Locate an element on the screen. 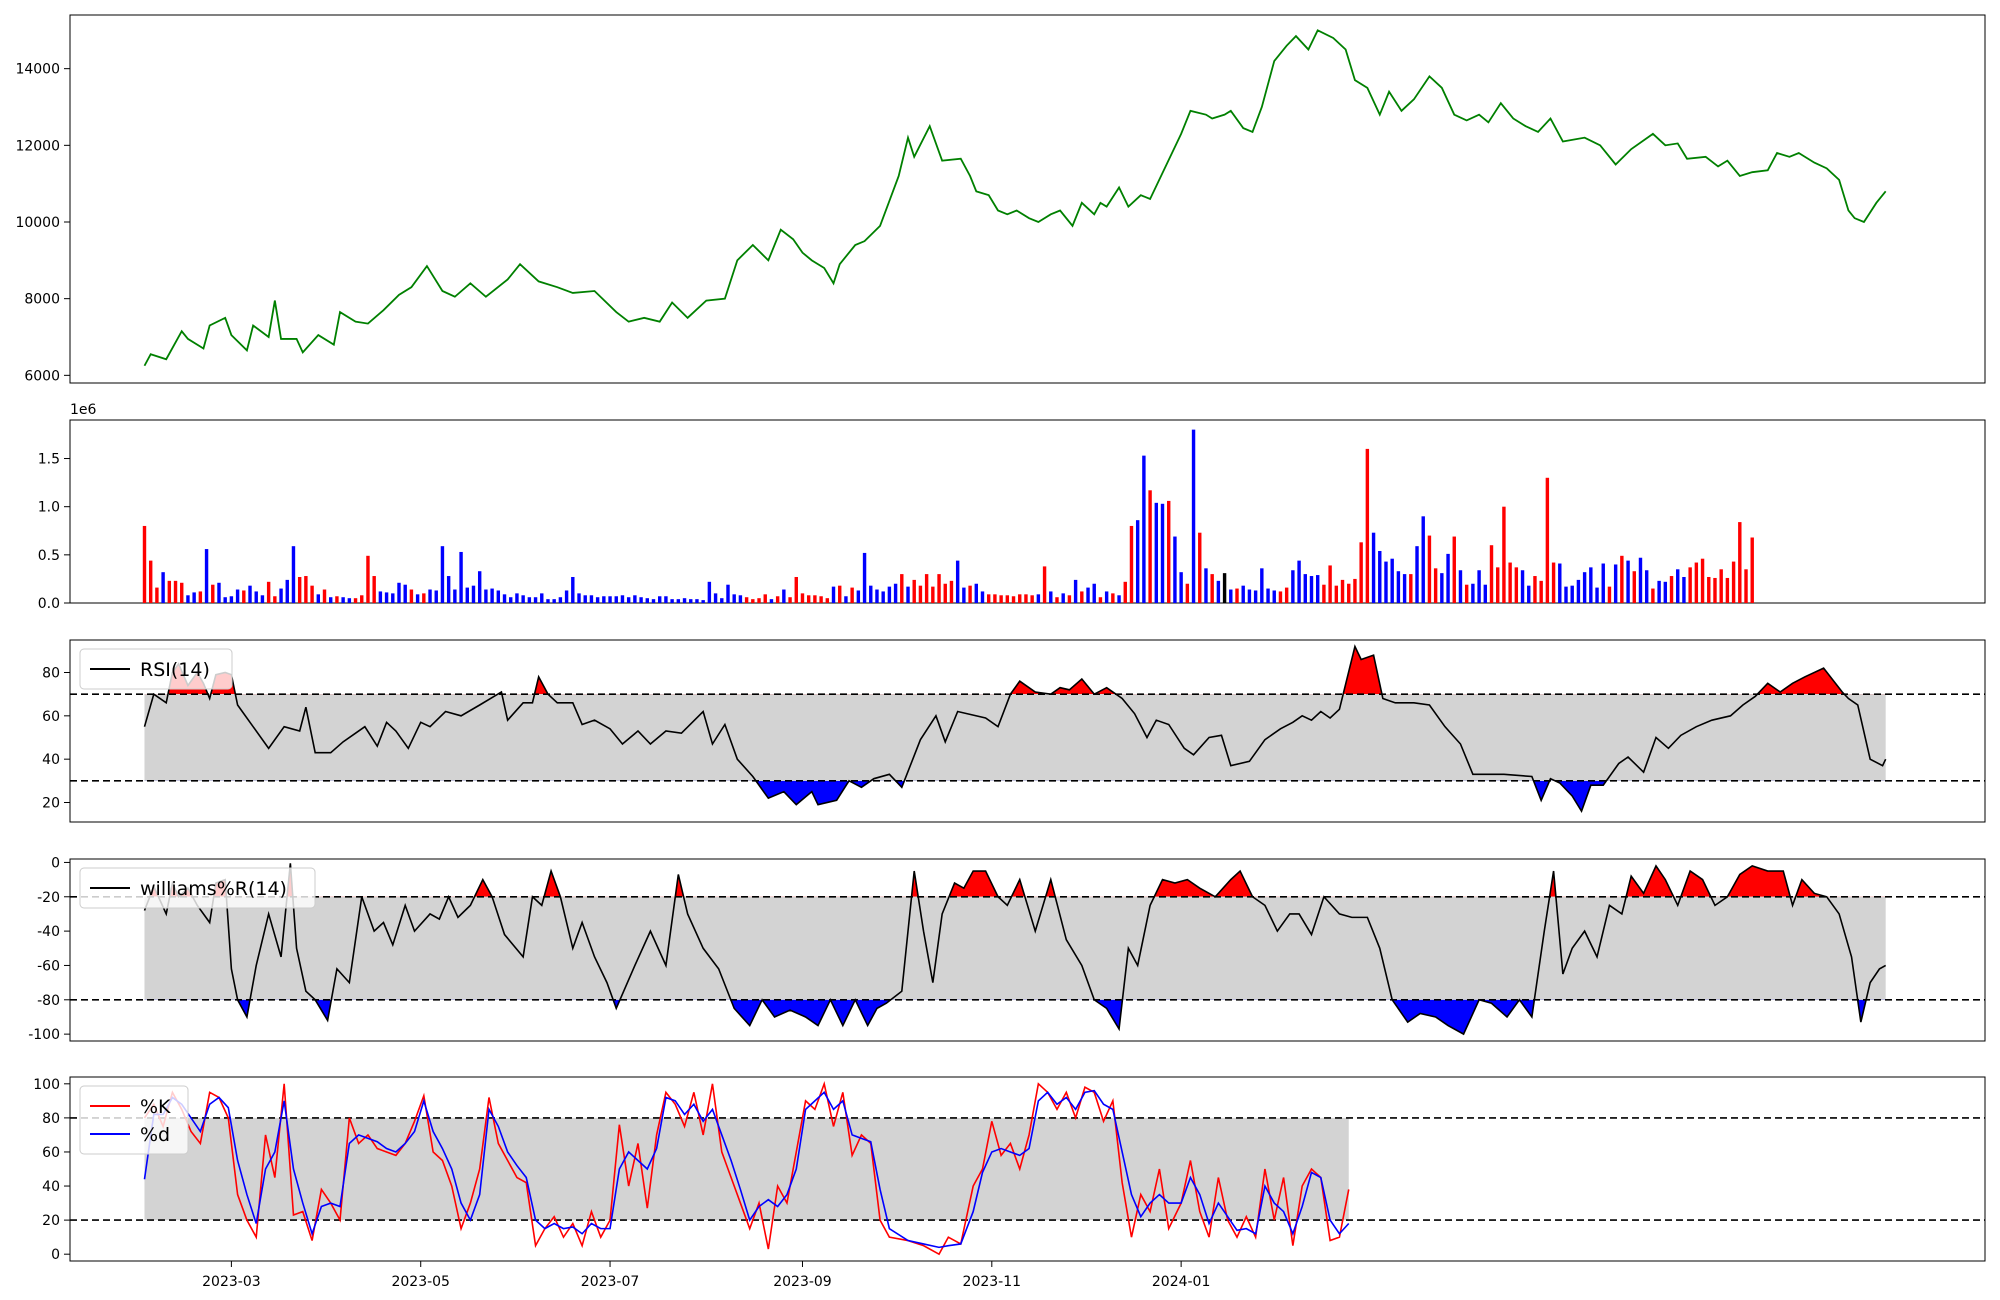  y-tick-label: 0.5 is located at coordinates (49, 556).